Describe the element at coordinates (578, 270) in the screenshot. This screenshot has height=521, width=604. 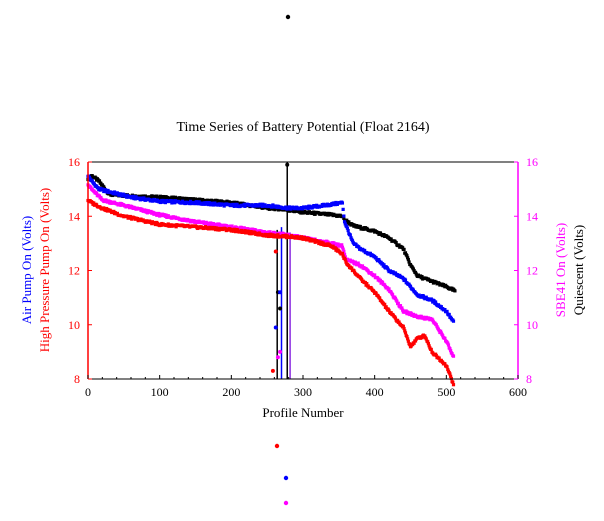
I see `y-label-quiescent: Quiescent (Volts)` at that location.